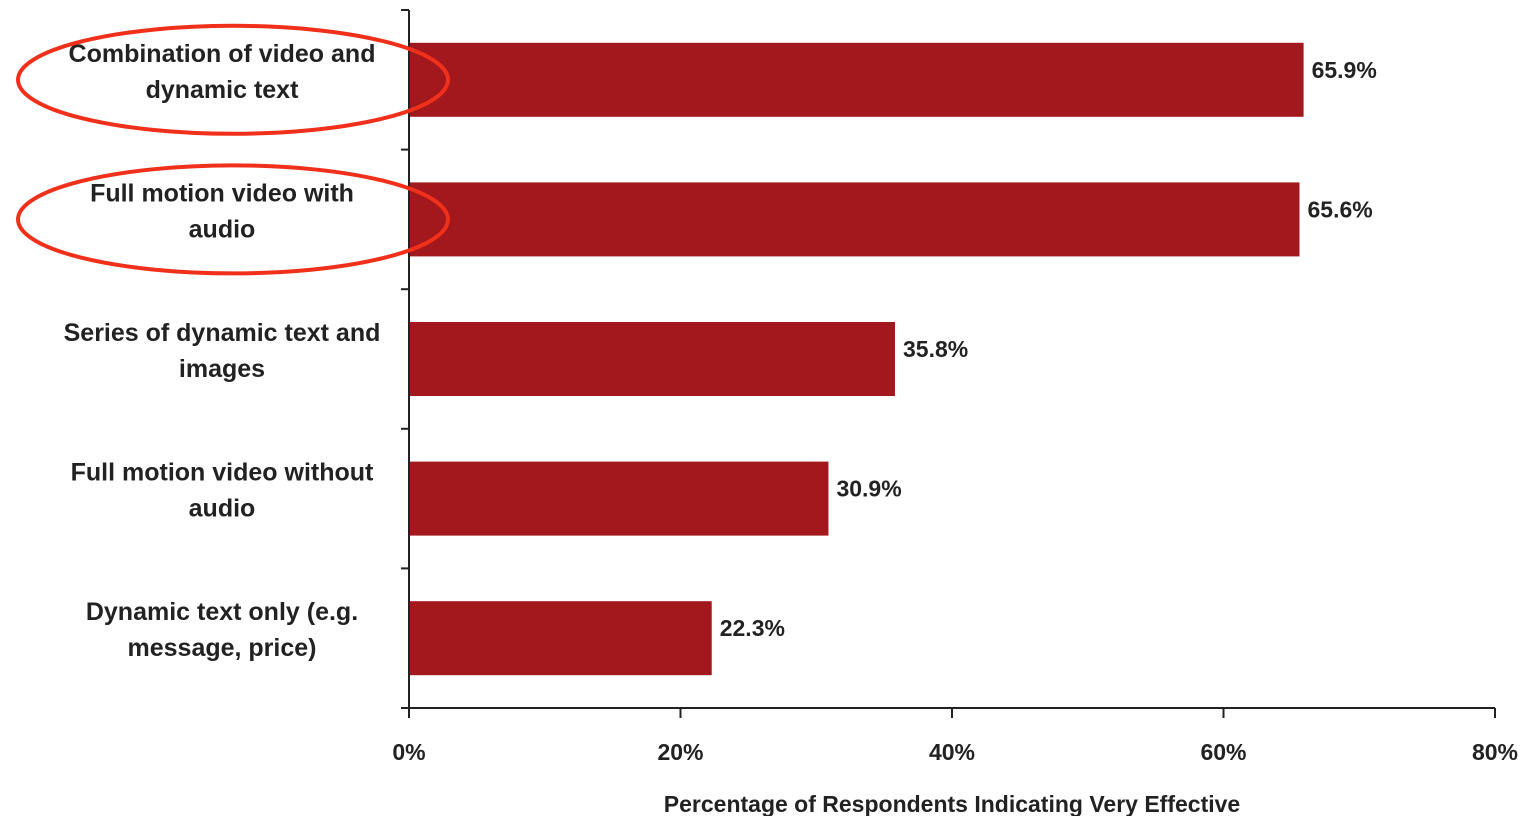 This screenshot has width=1528, height=816. What do you see at coordinates (680, 752) in the screenshot?
I see `x-tick-label: 20%` at bounding box center [680, 752].